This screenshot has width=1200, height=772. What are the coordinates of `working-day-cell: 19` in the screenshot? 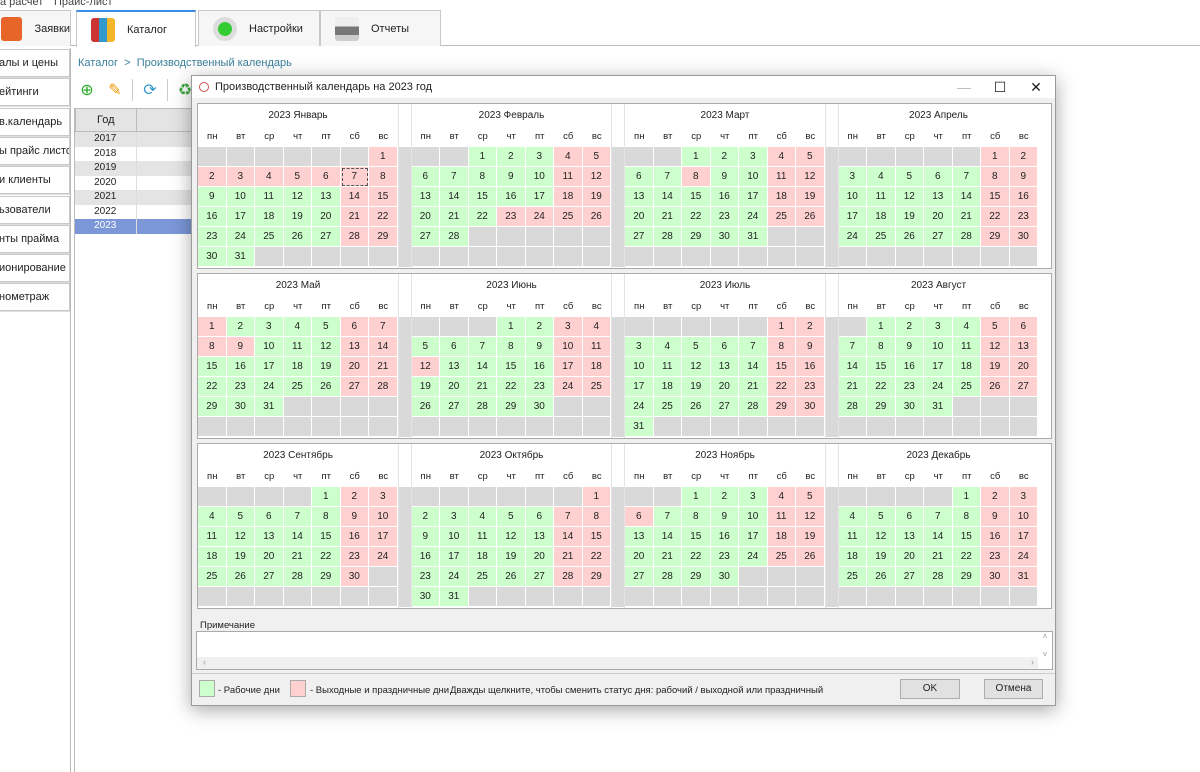 It's located at (881, 557).